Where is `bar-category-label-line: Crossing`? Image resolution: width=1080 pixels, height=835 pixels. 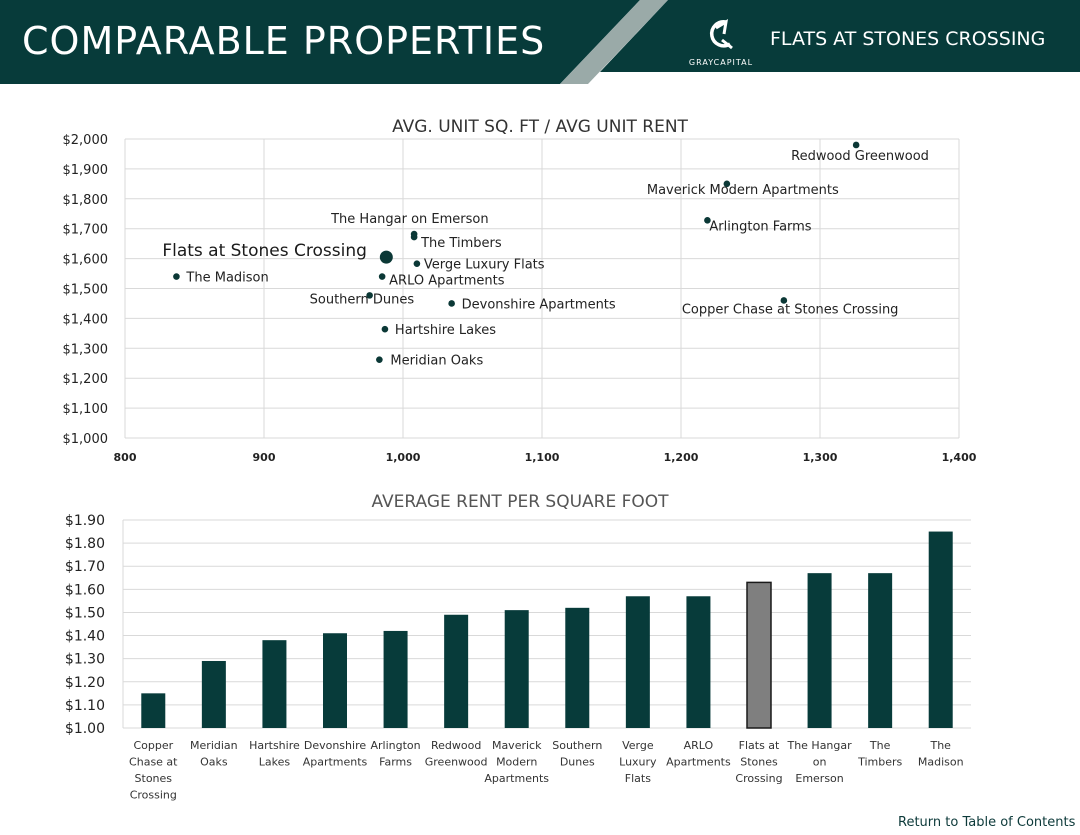
bar-category-label-line: Crossing is located at coordinates (758, 778).